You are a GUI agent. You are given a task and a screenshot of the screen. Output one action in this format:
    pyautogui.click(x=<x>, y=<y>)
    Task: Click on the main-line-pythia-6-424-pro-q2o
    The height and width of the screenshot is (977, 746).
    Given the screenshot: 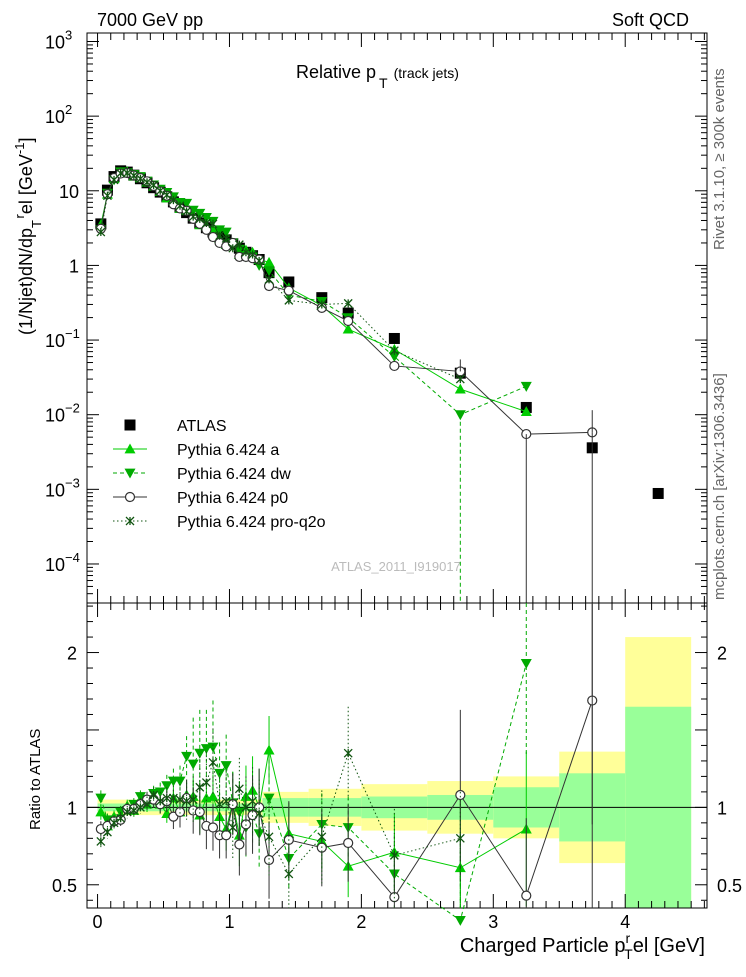 What is the action you would take?
    pyautogui.click(x=280, y=276)
    